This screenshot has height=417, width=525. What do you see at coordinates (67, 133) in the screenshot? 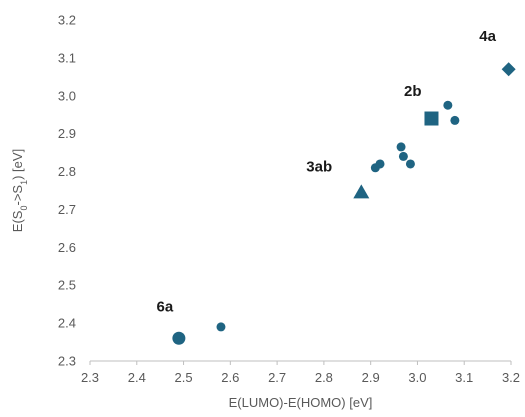
I see `y-tick-label: 2.9` at bounding box center [67, 133].